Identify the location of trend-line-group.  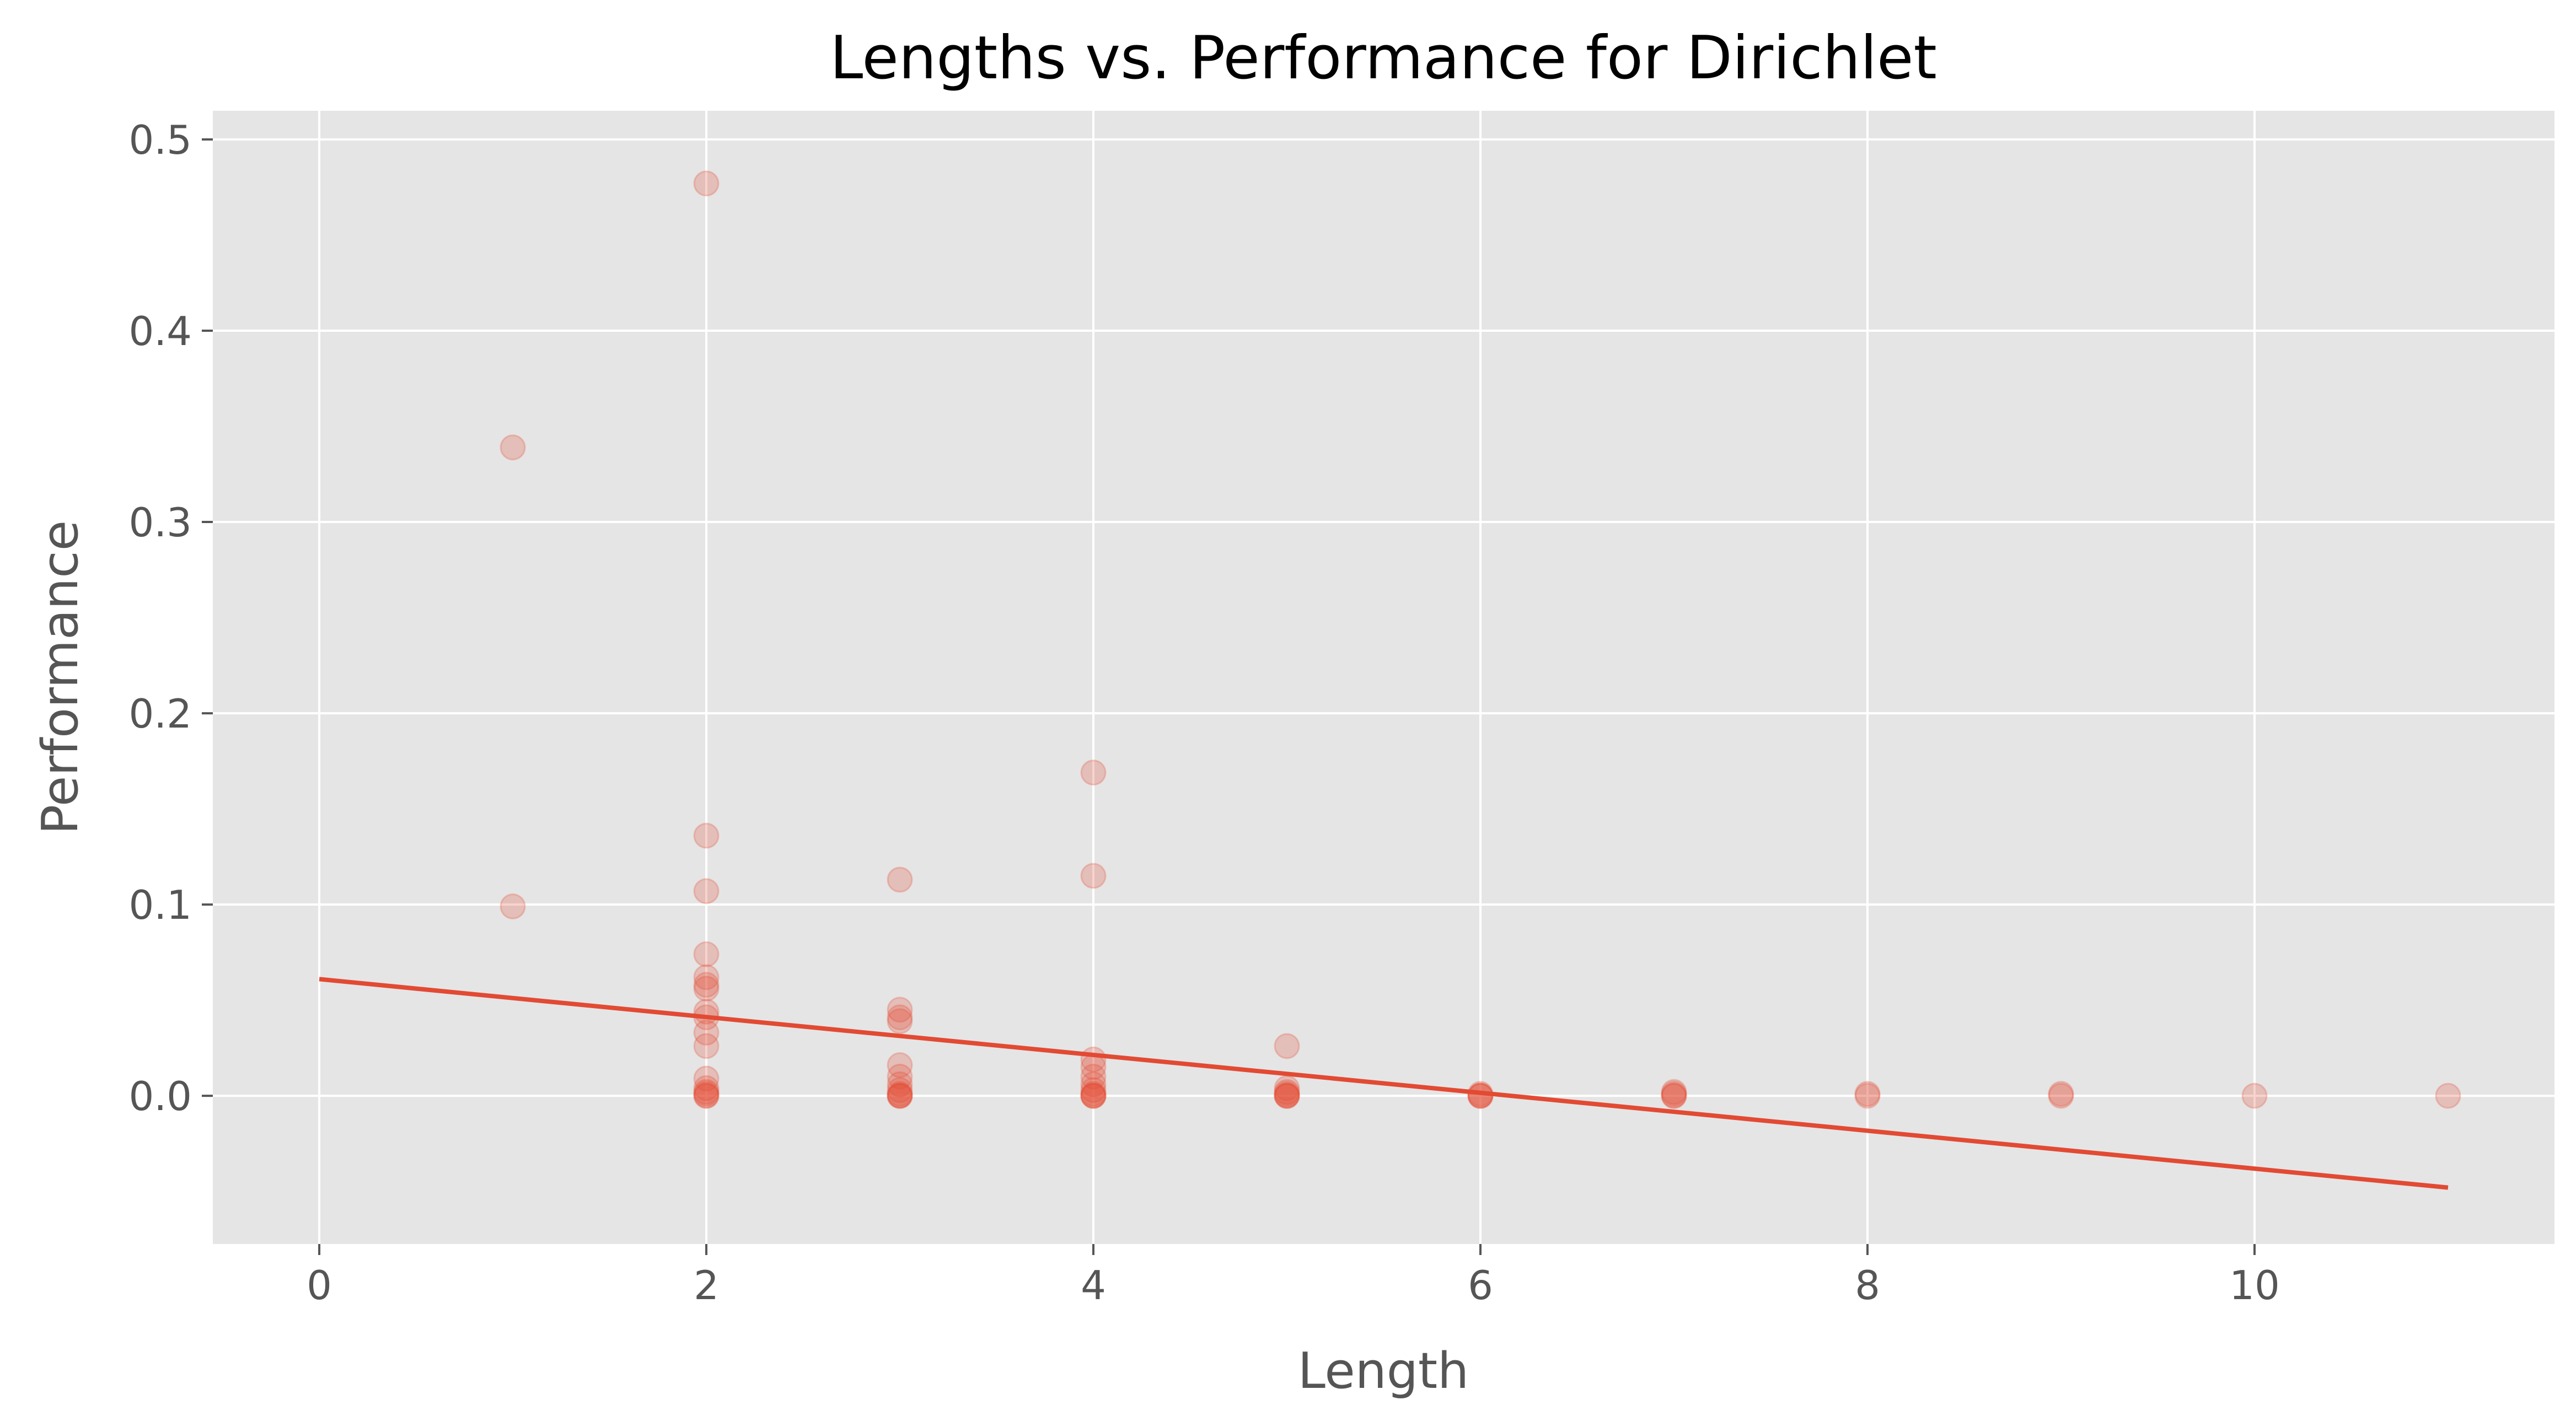
(1384, 1083).